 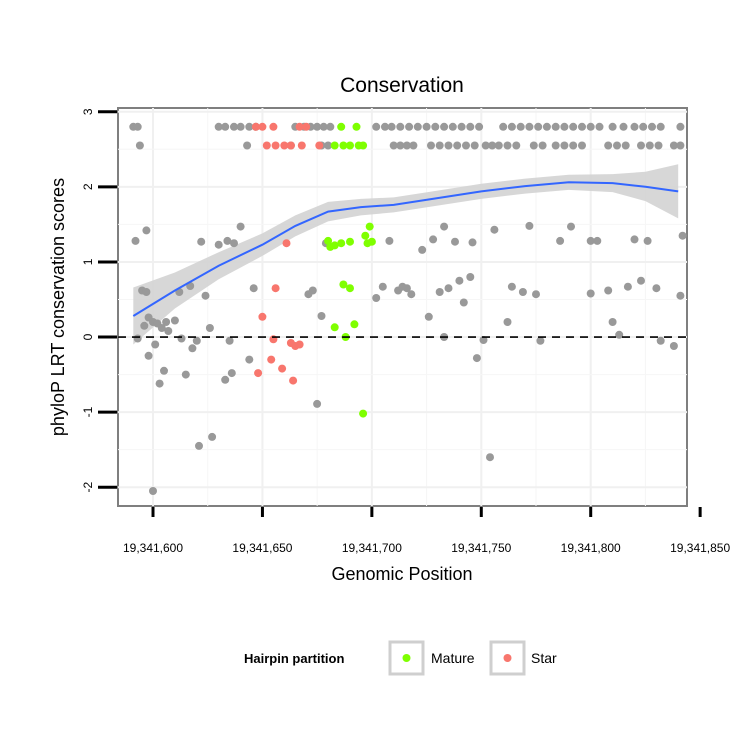 I want to click on legend-title: Hairpin partition, so click(x=294, y=658).